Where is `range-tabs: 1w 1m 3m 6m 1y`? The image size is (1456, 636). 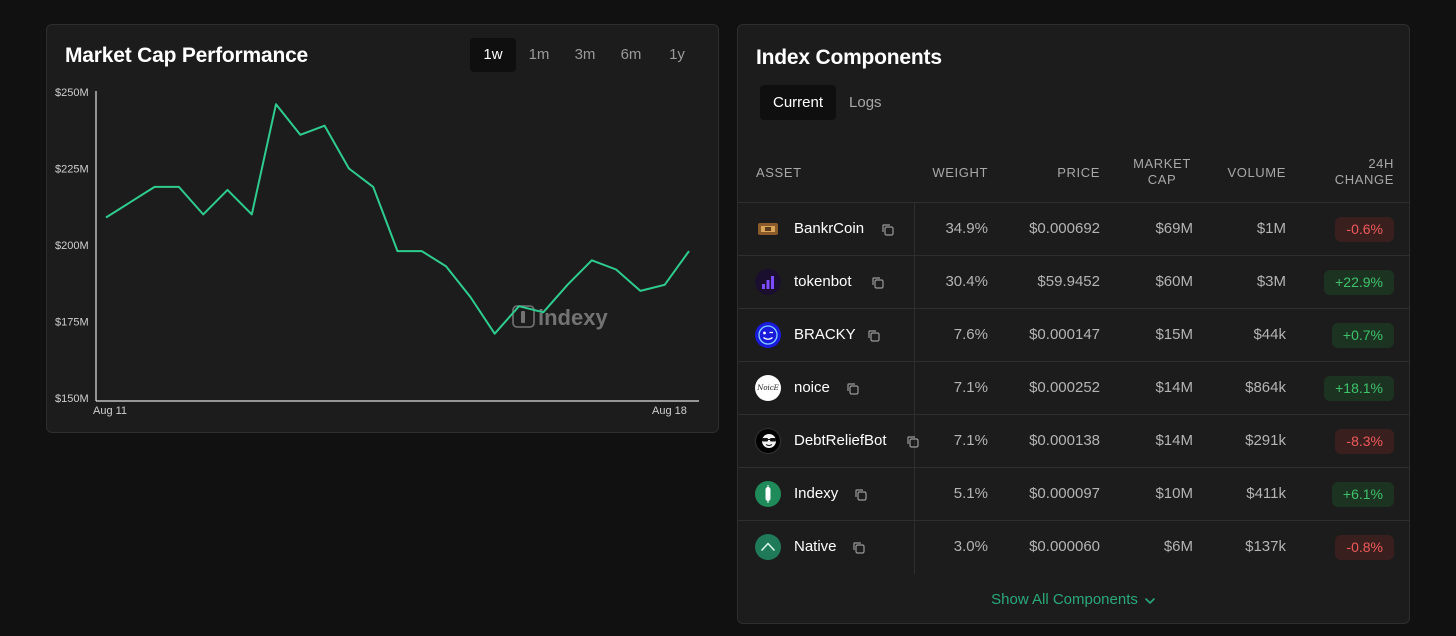
range-tabs: 1w 1m 3m 6m 1y is located at coordinates (585, 55).